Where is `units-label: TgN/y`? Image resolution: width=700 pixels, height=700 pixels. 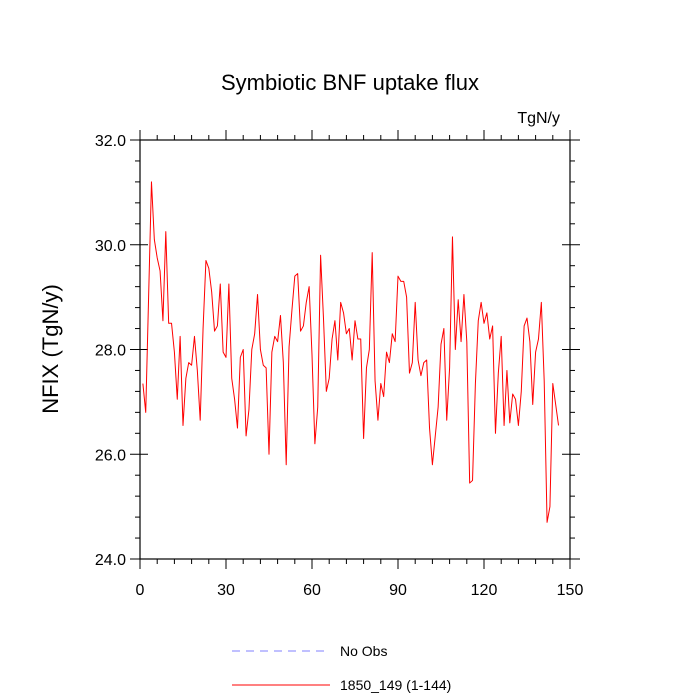
units-label: TgN/y is located at coordinates (538, 118).